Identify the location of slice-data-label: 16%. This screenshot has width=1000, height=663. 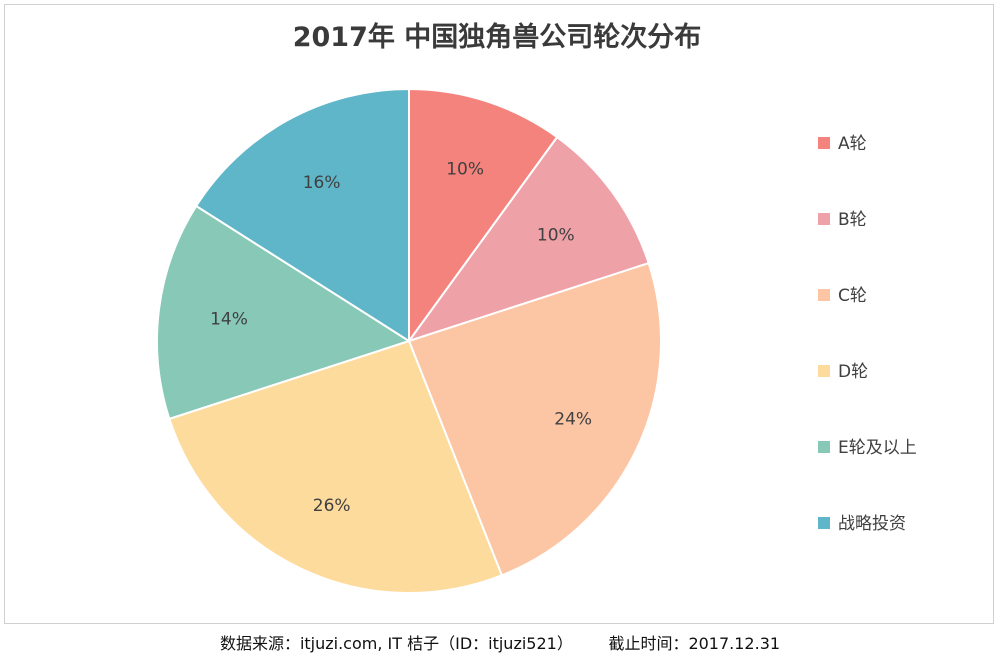
(322, 183).